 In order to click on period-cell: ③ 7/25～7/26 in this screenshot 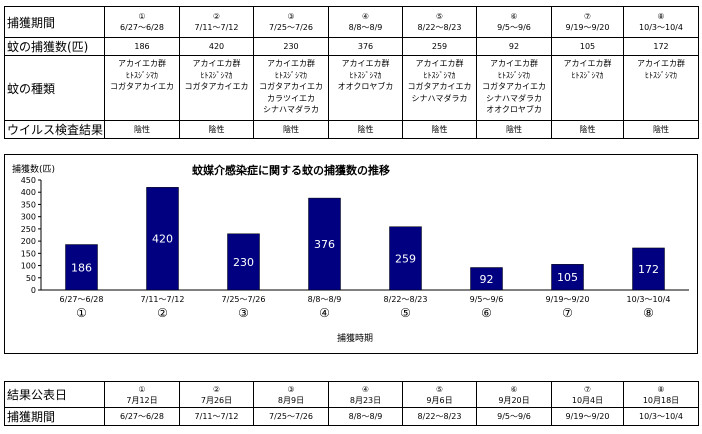, I will do `click(291, 22)`.